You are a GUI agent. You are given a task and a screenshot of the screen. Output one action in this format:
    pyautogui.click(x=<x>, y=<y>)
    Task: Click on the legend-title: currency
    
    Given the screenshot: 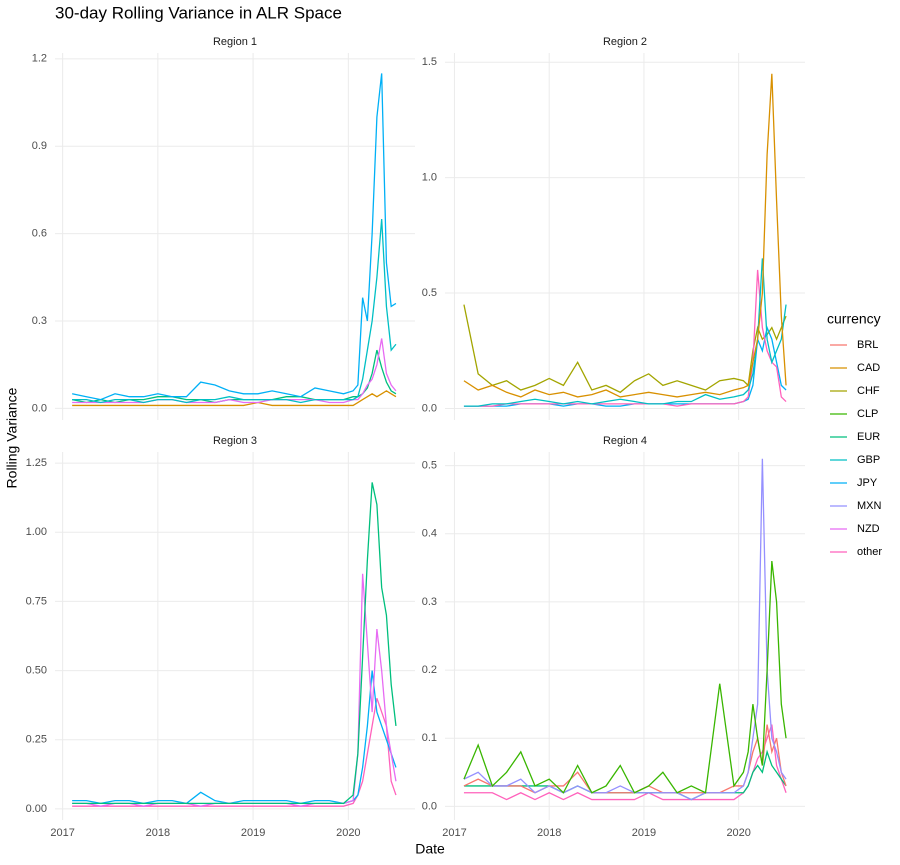 What is the action you would take?
    pyautogui.click(x=854, y=319)
    